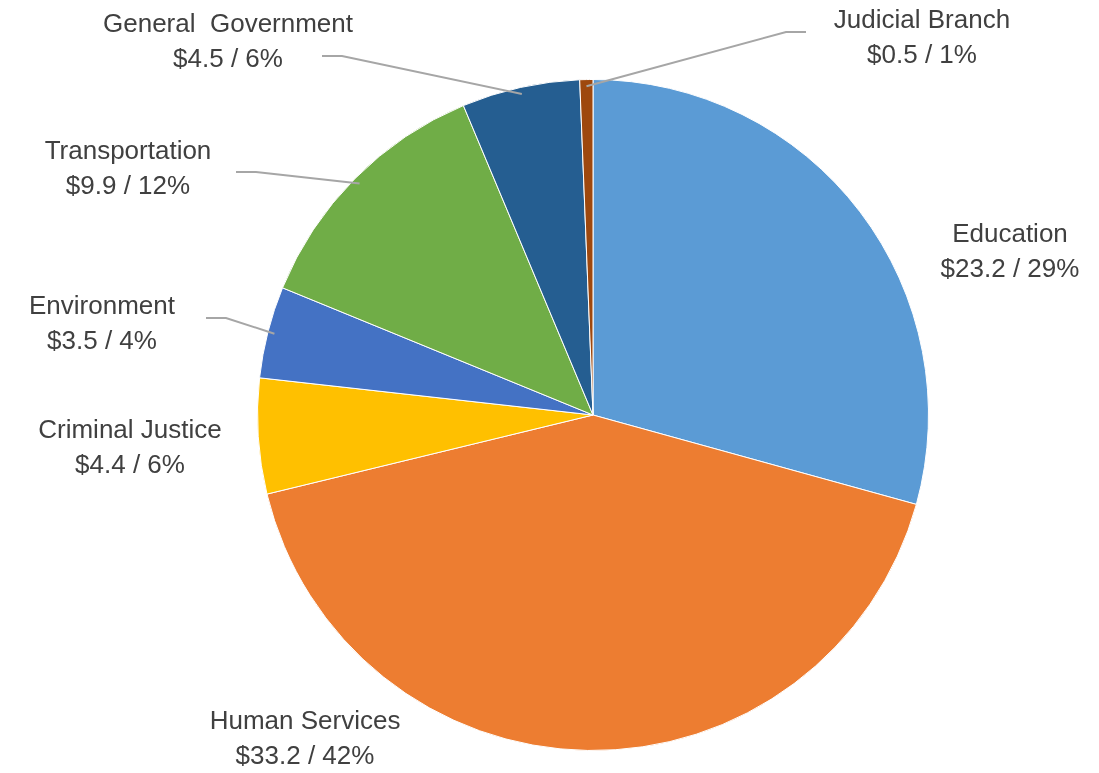  What do you see at coordinates (922, 54) in the screenshot?
I see `data-label: $0.5 / 1%` at bounding box center [922, 54].